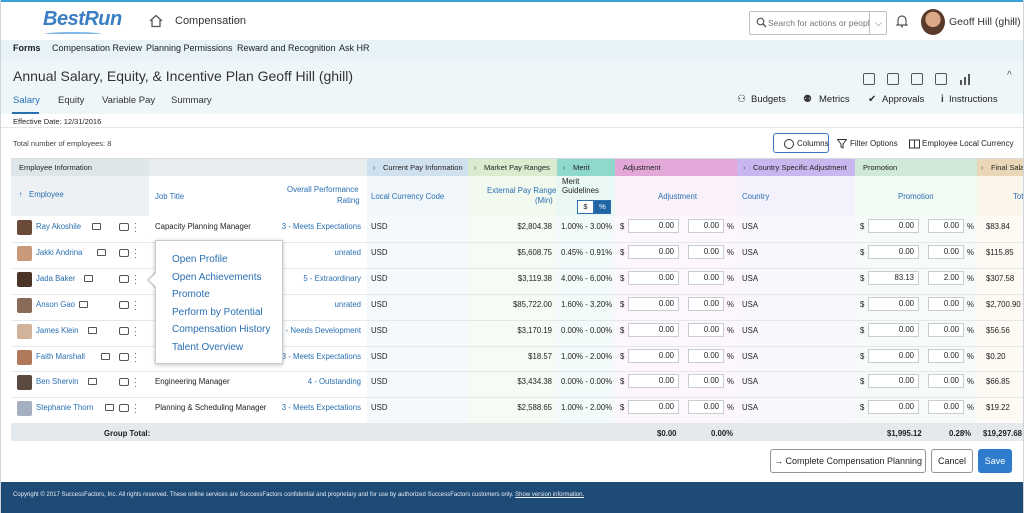  I want to click on employee-local-currency-toggle: Employee Local Currency, so click(968, 143).